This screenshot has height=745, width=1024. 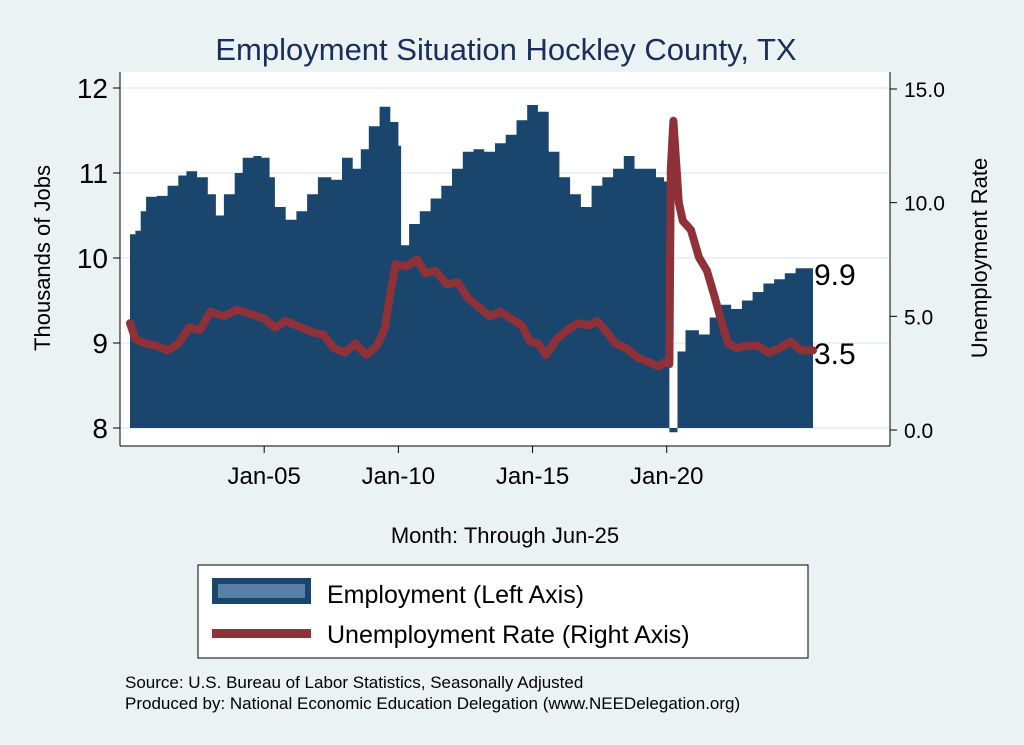 I want to click on x-axis: Jan-05 Jan-10 Jan-15 Jan-20, so click(x=505, y=467).